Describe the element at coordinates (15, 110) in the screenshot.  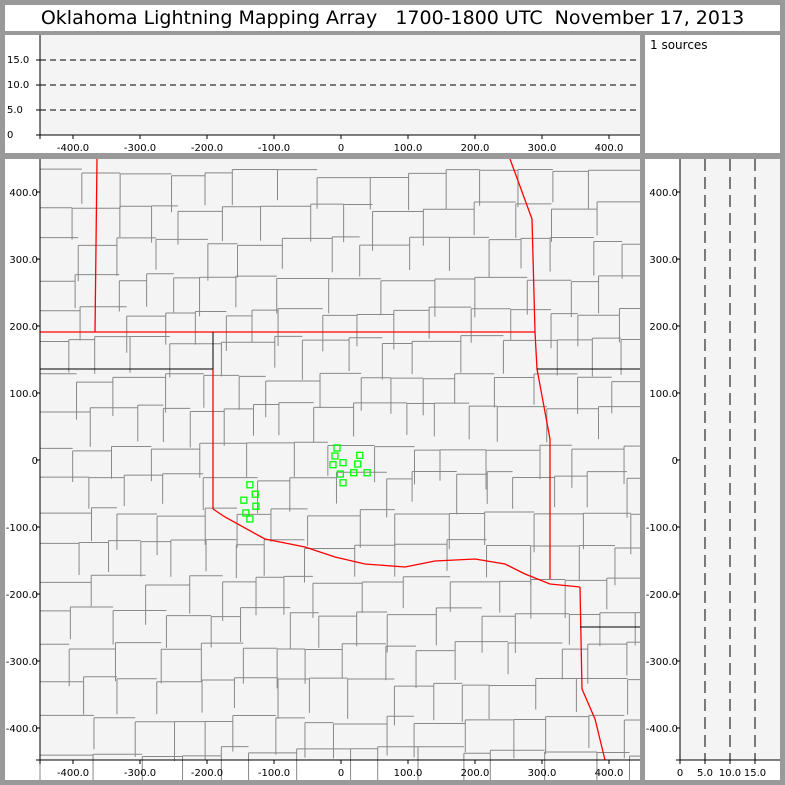
I see `y-tick-label: 5.0` at that location.